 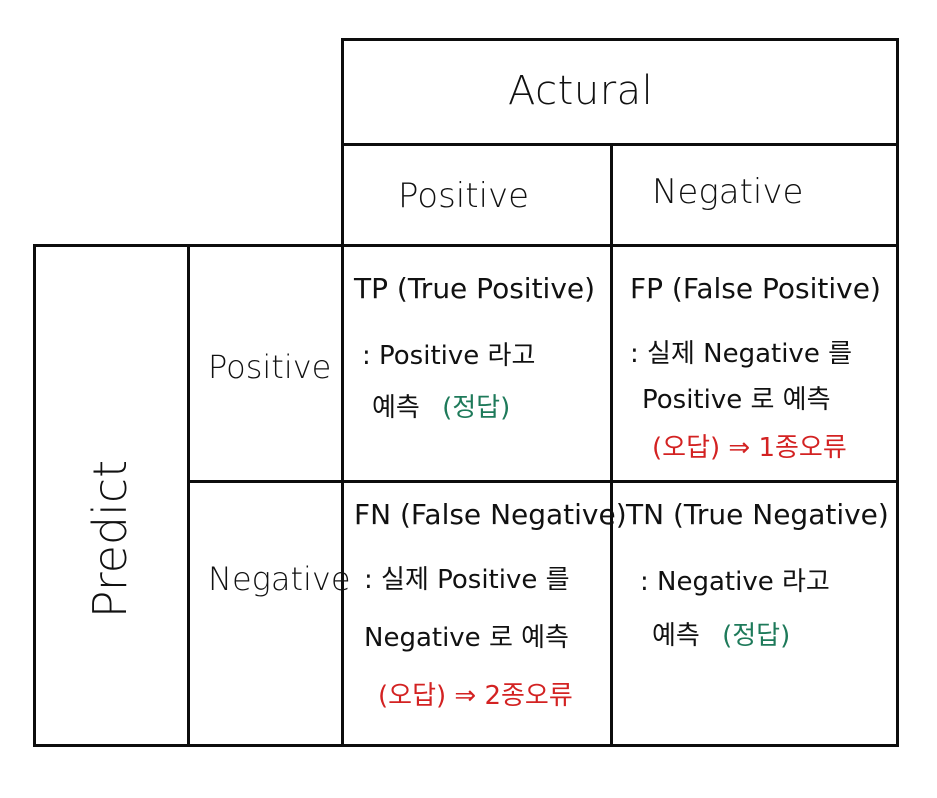 What do you see at coordinates (611, 445) in the screenshot?
I see `grid-line-col-divider` at bounding box center [611, 445].